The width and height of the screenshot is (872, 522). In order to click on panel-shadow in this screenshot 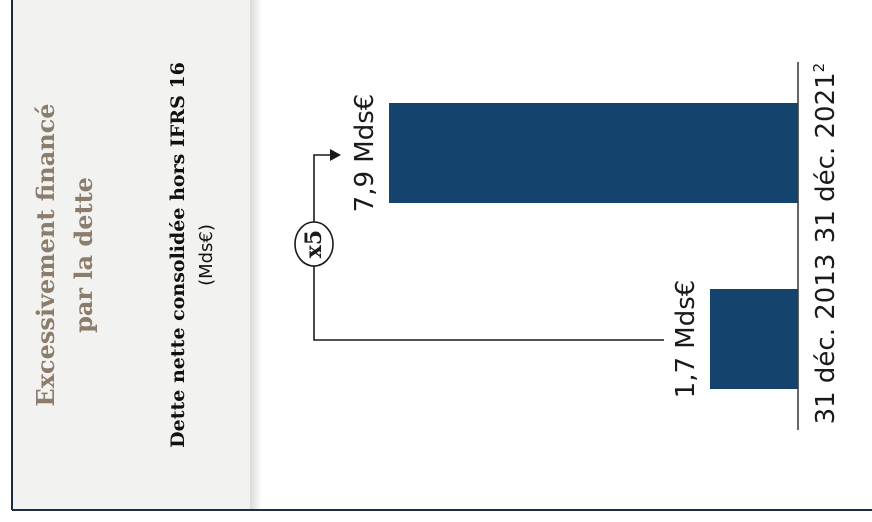, I will do `click(256, 255)`.